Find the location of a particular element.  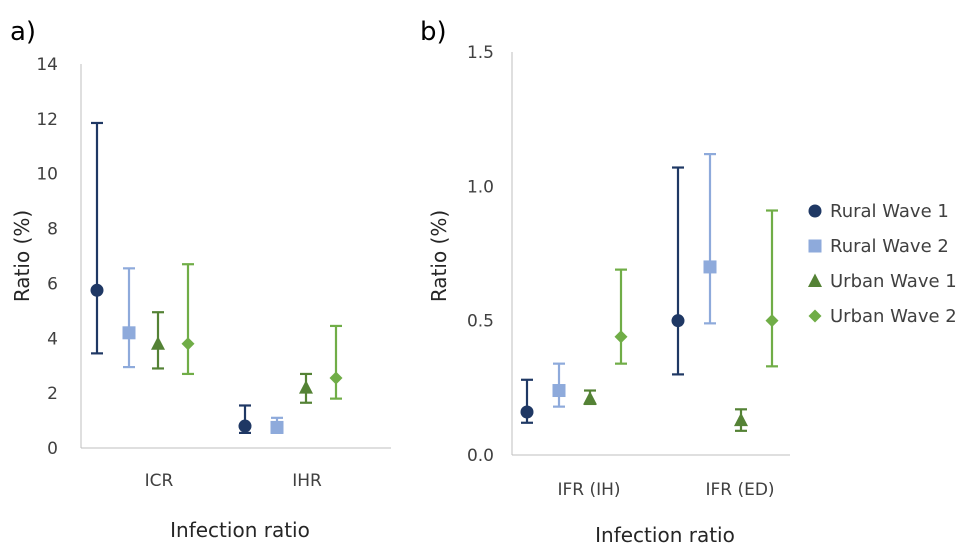

legend-marker-square is located at coordinates (815, 246).